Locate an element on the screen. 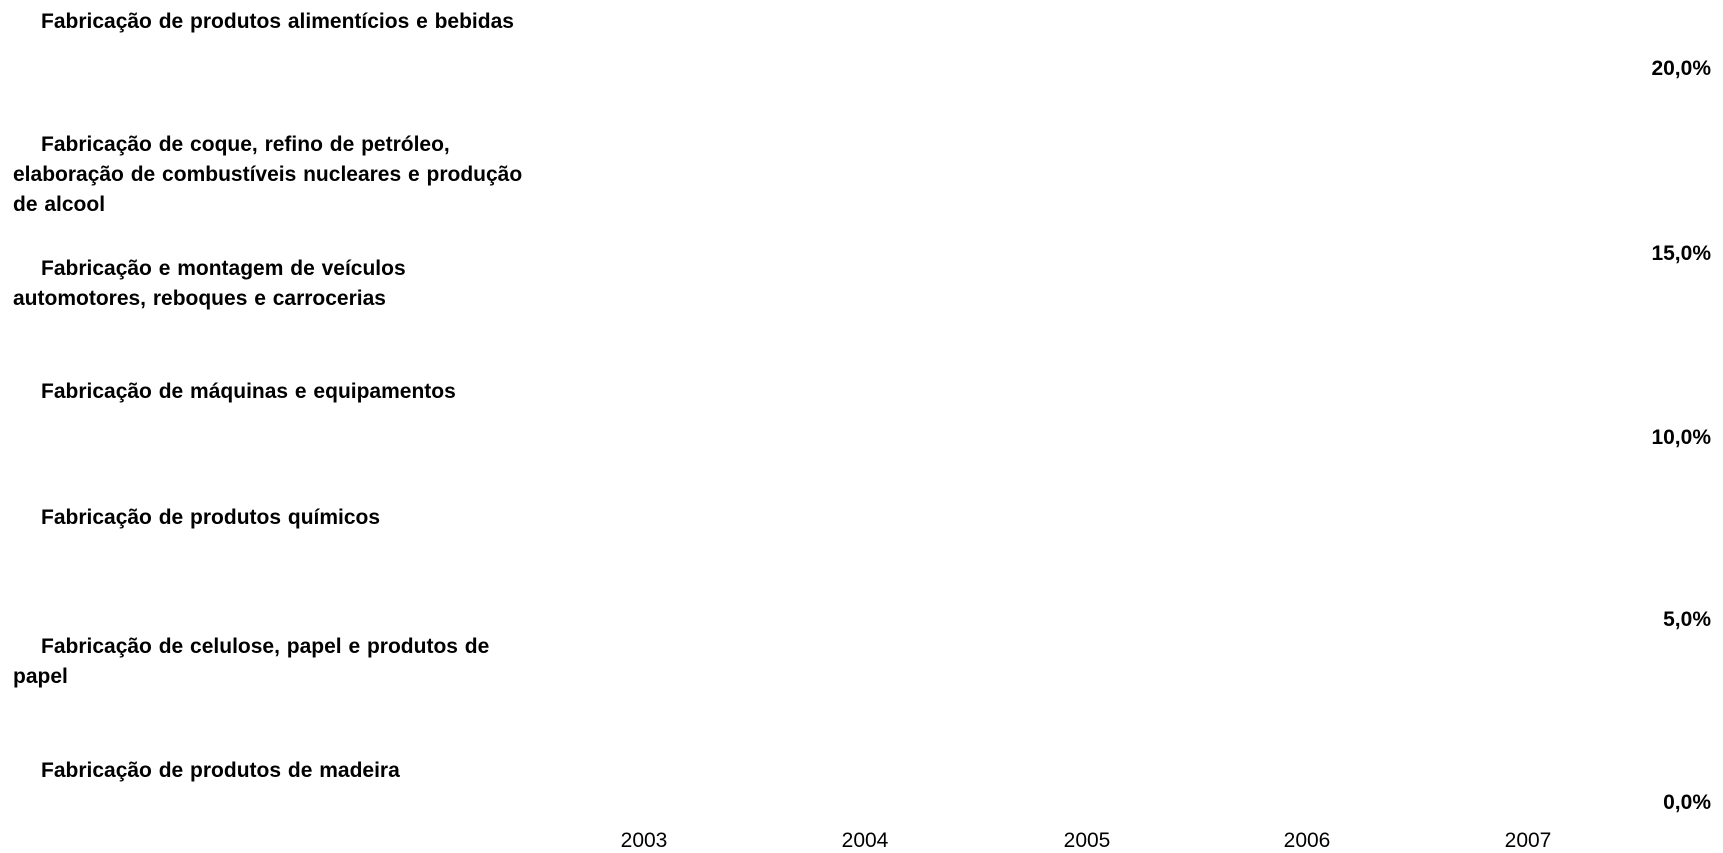 This screenshot has height=853, width=1723. legend-item-madeira: Fabricação de produtos de madeira is located at coordinates (220, 770).